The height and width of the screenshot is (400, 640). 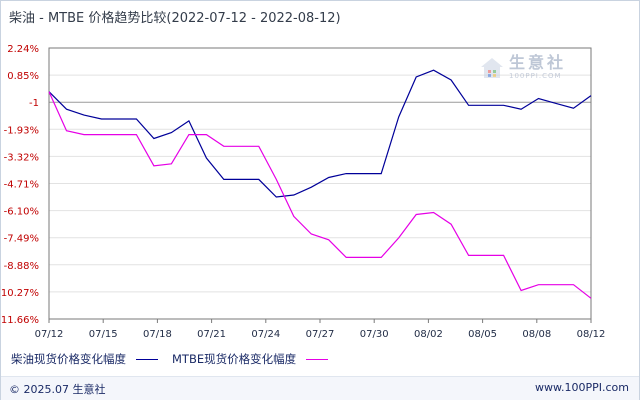 What do you see at coordinates (591, 334) in the screenshot?
I see `x-tick-label: 08/12` at bounding box center [591, 334].